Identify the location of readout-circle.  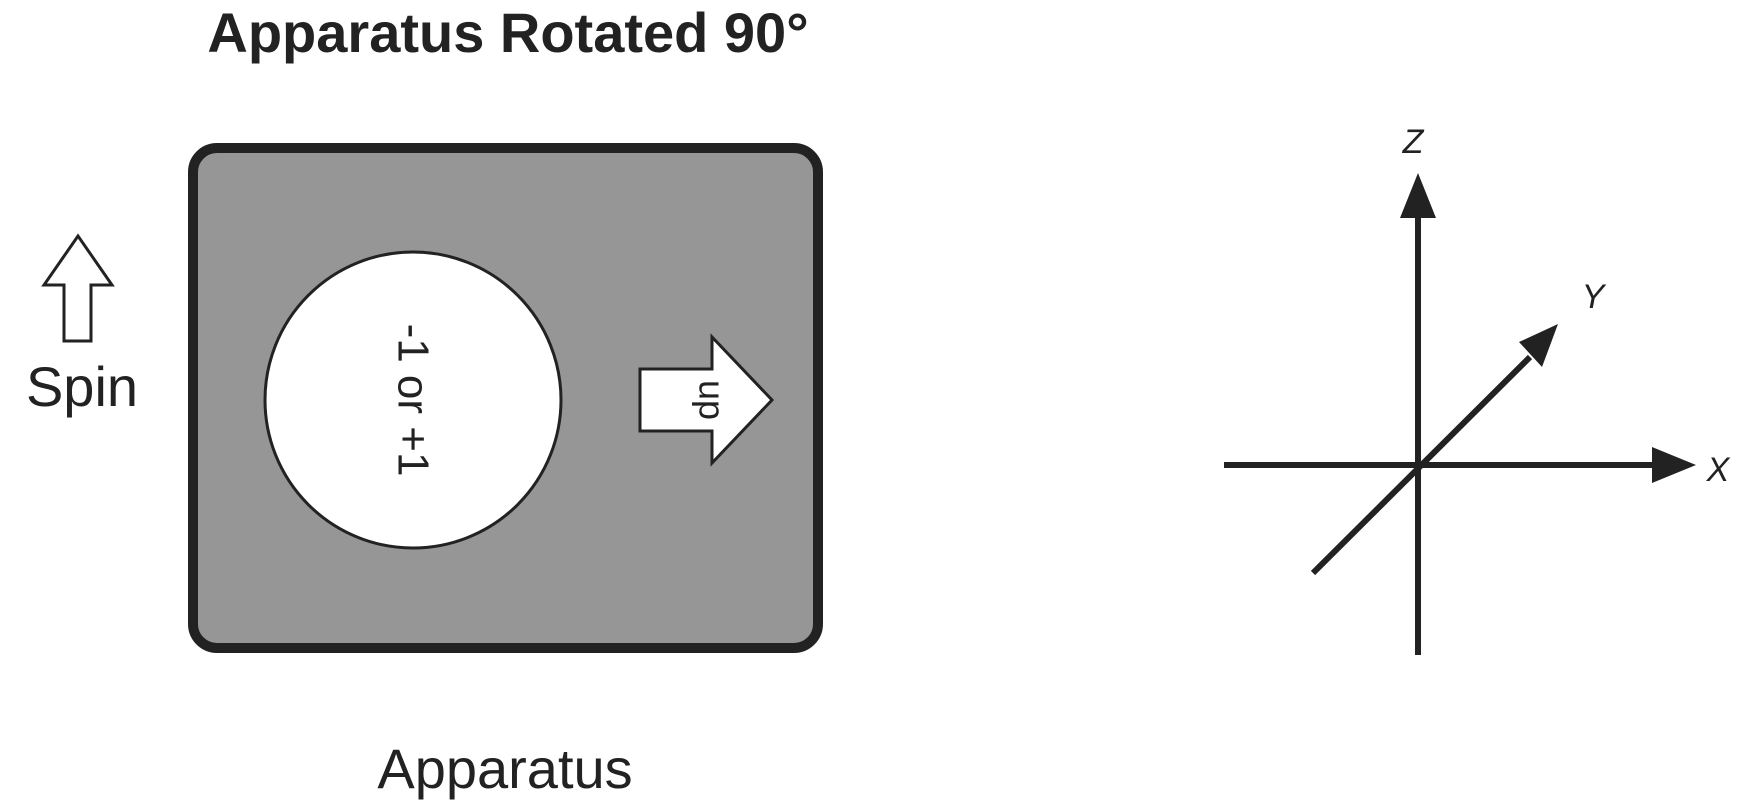
(413, 400).